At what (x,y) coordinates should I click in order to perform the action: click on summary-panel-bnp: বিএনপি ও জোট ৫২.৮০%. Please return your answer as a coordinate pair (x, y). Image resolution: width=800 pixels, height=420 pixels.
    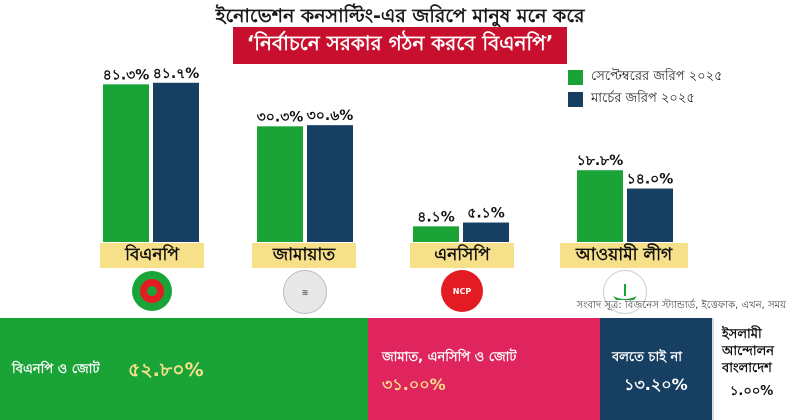
    Looking at the image, I should click on (184, 369).